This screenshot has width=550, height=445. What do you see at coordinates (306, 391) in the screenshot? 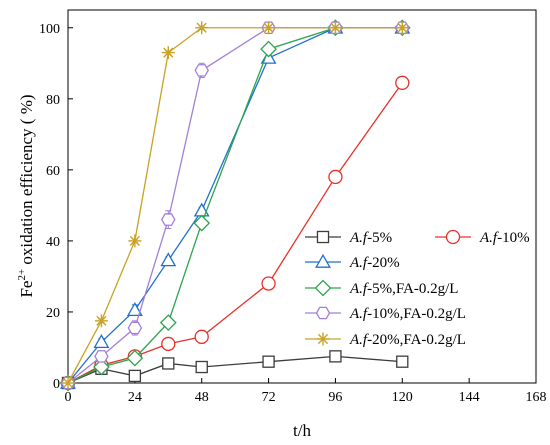
I see `x-axis-ticks: 0 24 48 72 96 120 144 168` at bounding box center [306, 391].